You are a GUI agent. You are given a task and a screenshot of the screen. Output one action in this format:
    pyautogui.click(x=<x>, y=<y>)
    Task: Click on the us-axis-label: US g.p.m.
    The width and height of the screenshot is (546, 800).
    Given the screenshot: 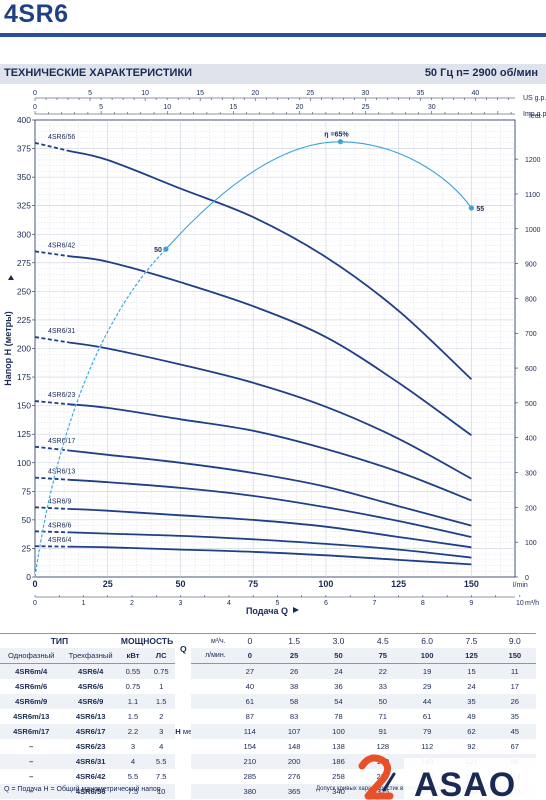 What is the action you would take?
    pyautogui.click(x=534, y=98)
    